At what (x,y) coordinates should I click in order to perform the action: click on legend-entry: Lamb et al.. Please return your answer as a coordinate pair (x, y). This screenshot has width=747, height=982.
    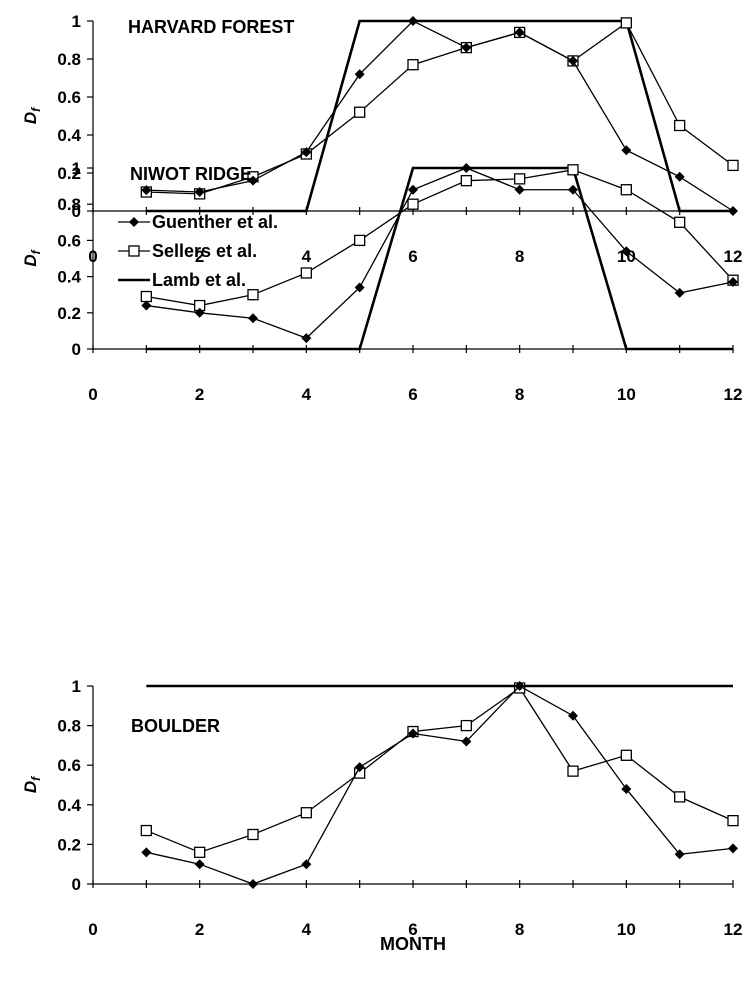
    Looking at the image, I should click on (182, 280).